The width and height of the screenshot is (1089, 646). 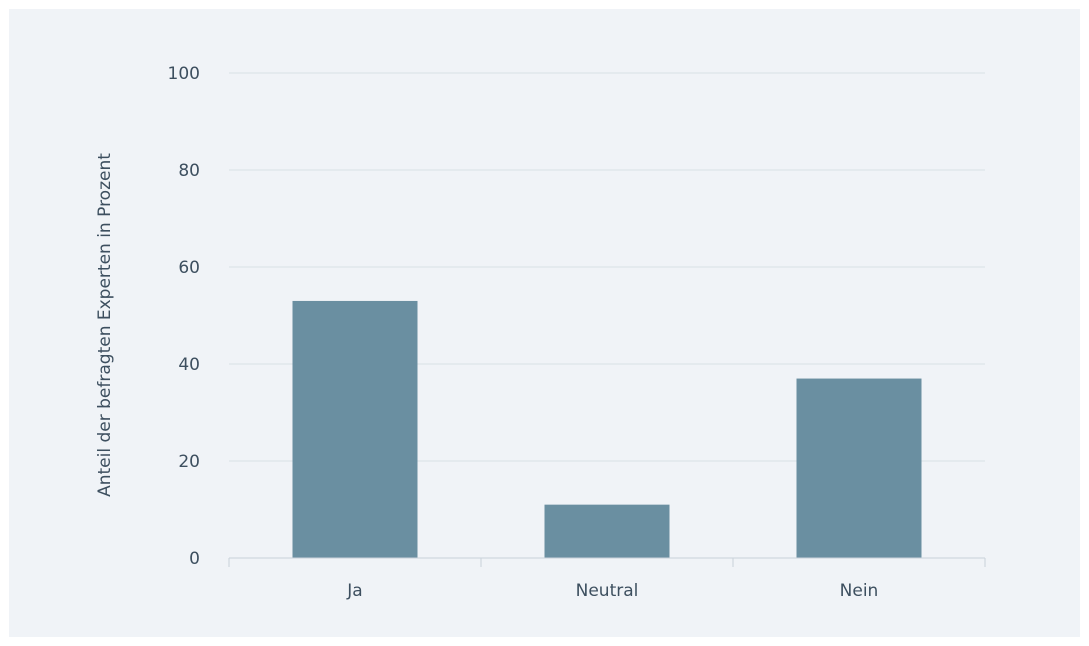 I want to click on bar-ja, so click(x=355, y=429).